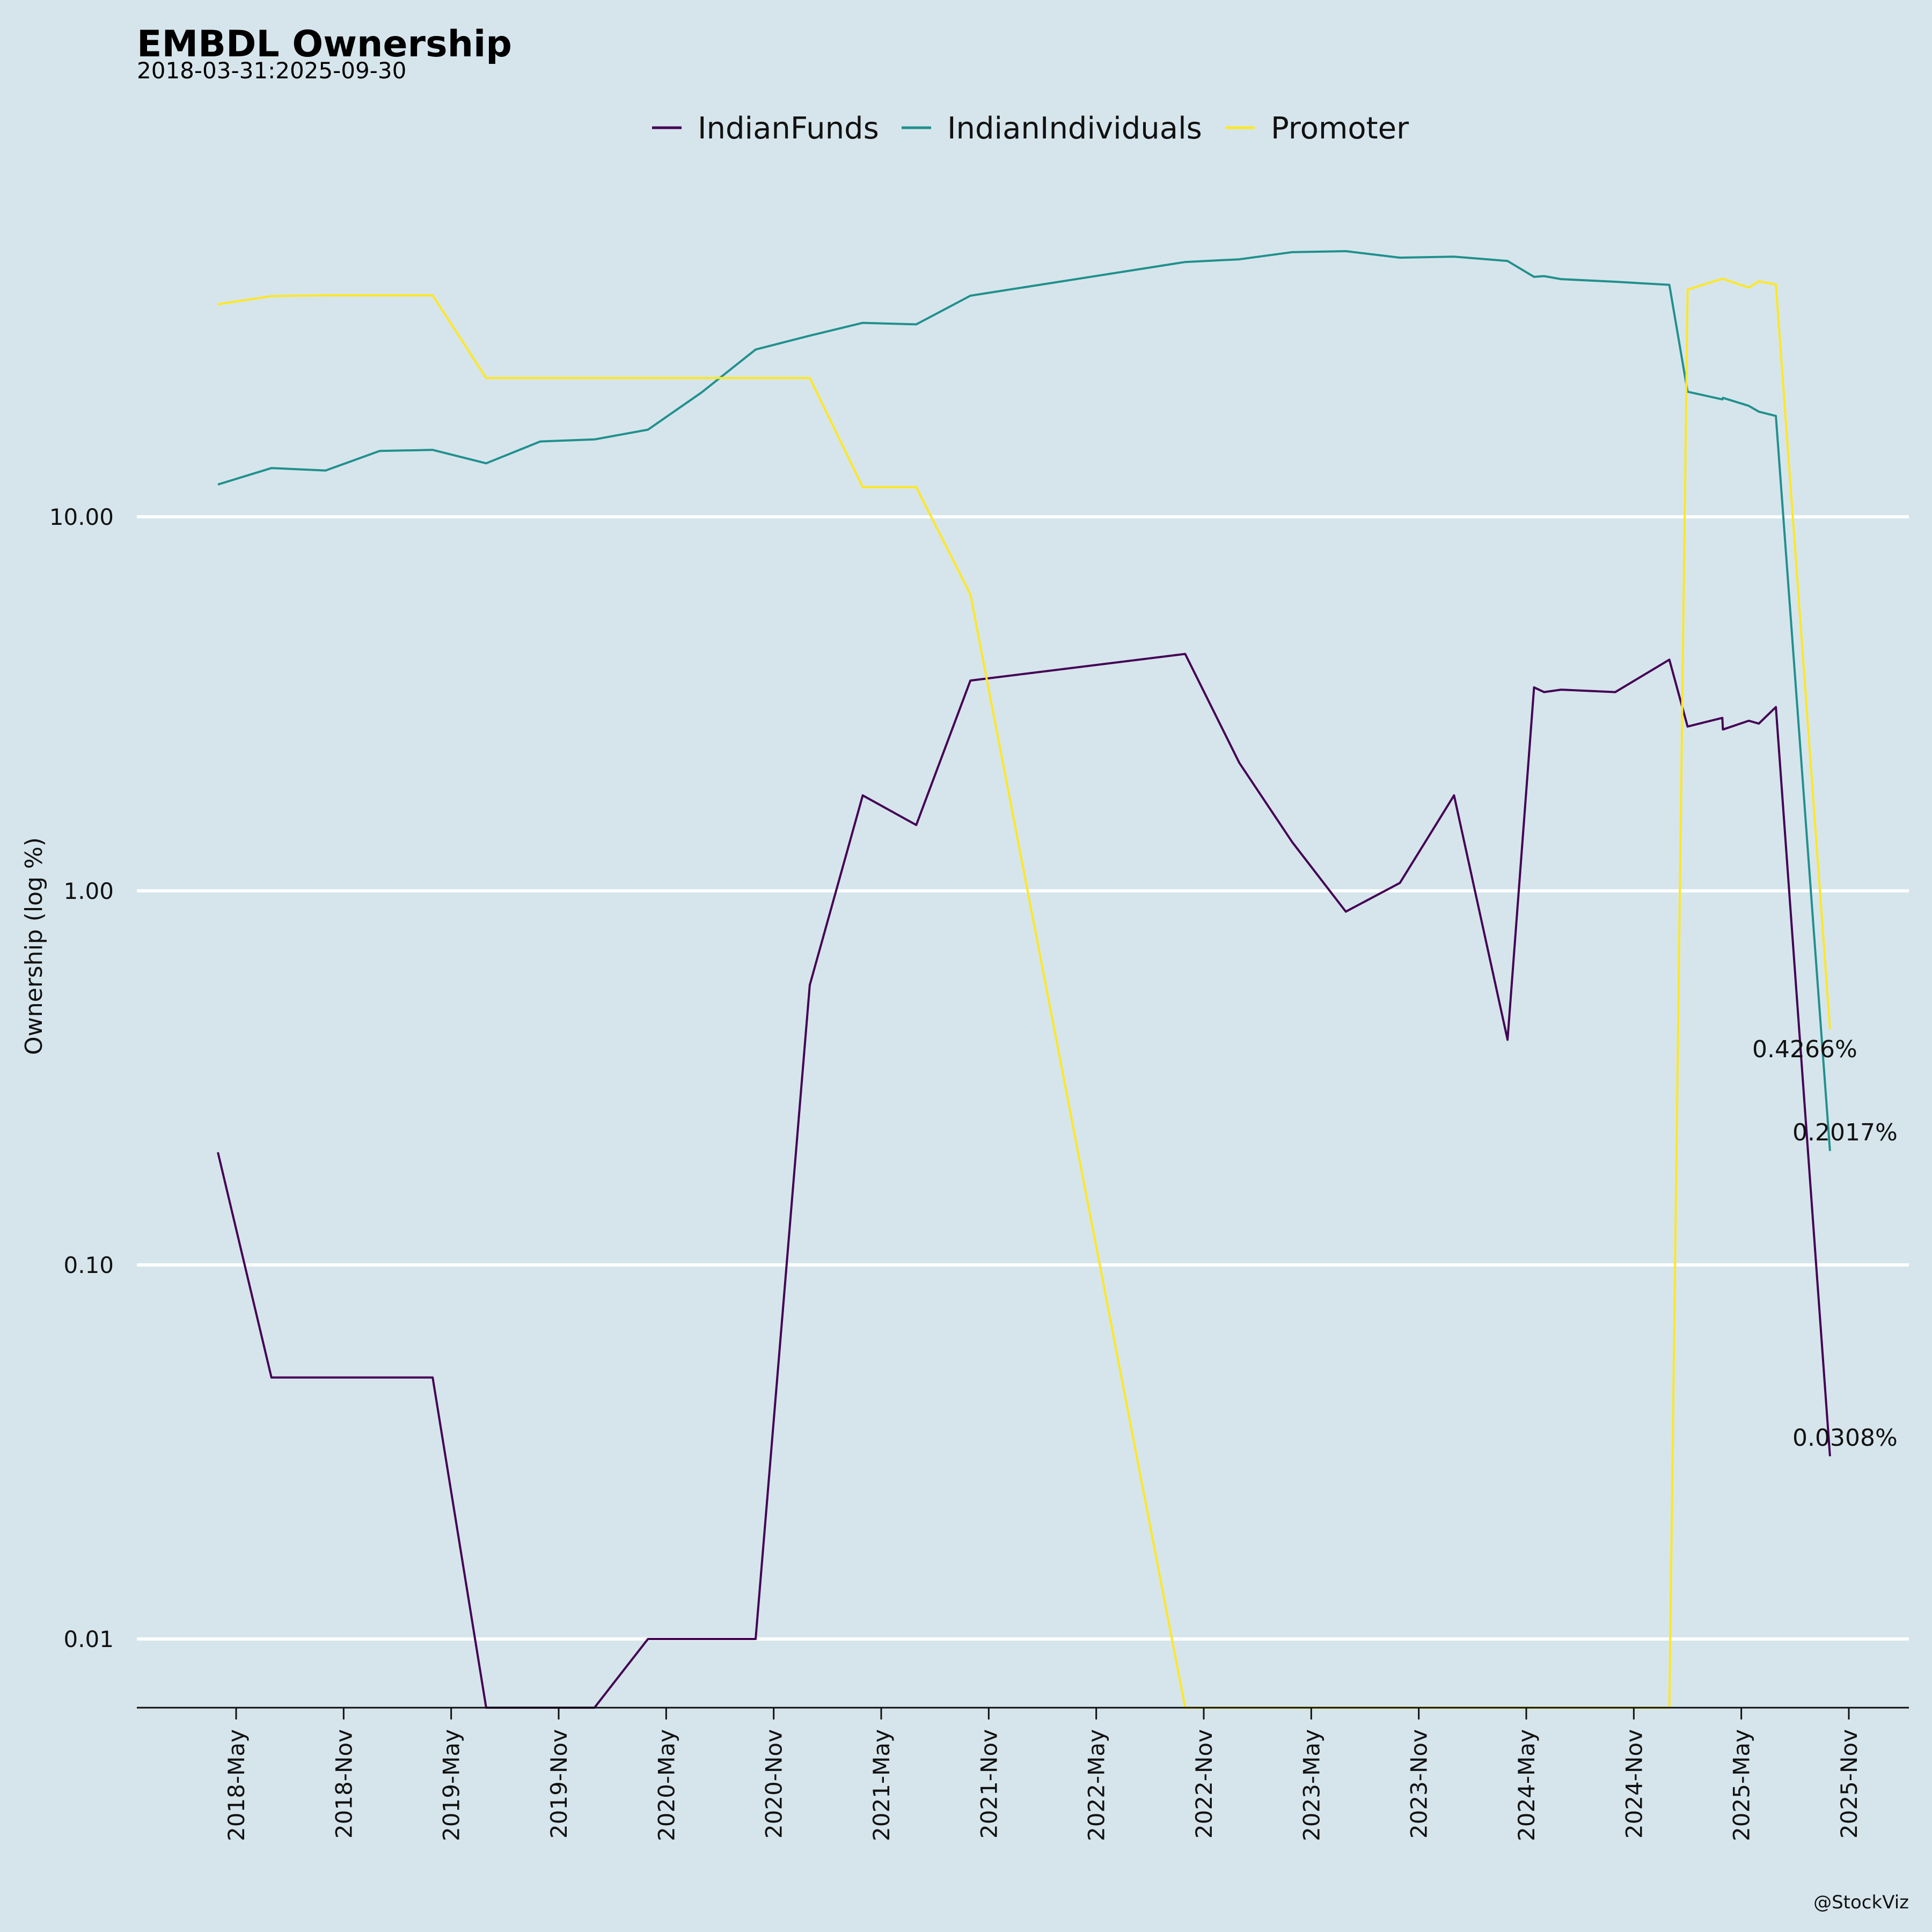  What do you see at coordinates (1419, 1784) in the screenshot?
I see `x-tick-label: 2023-Nov` at bounding box center [1419, 1784].